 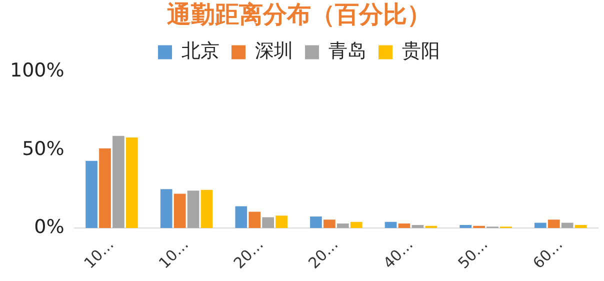 What do you see at coordinates (298, 14) in the screenshot?
I see `chart-title: 通勤距离分布（百分比）` at bounding box center [298, 14].